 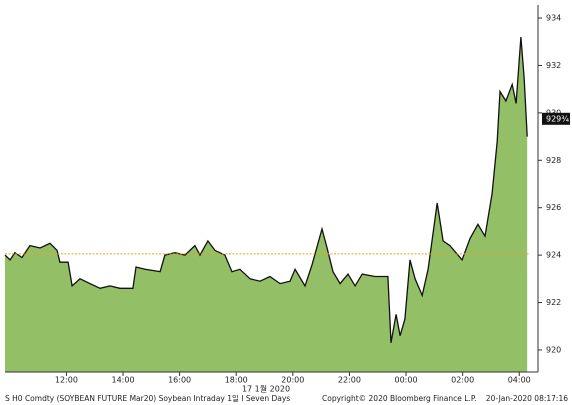 I want to click on y-tick-label: 926, so click(x=553, y=207).